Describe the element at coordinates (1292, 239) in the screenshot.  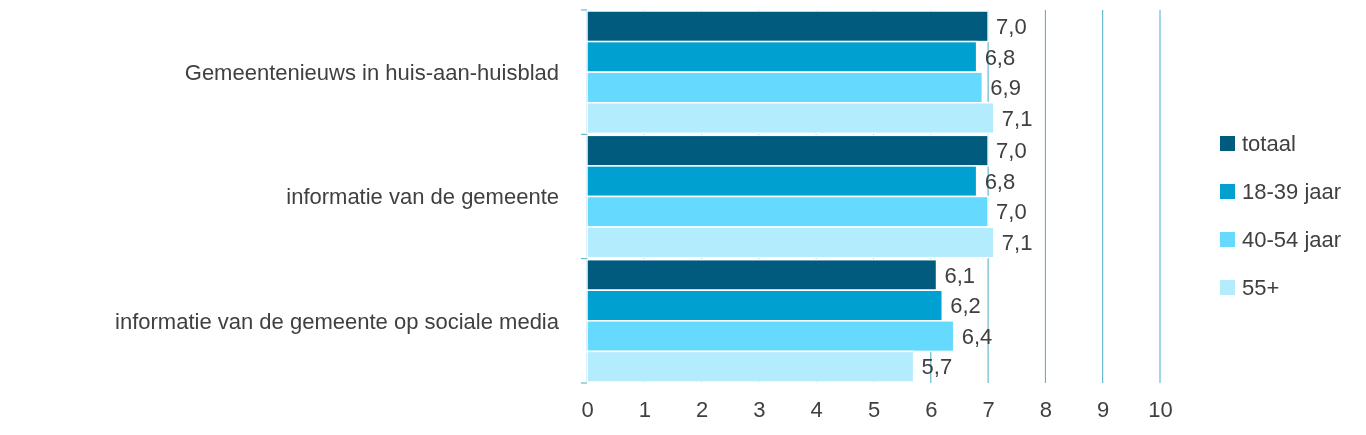
I see `legend-label: 40-54 jaar` at that location.